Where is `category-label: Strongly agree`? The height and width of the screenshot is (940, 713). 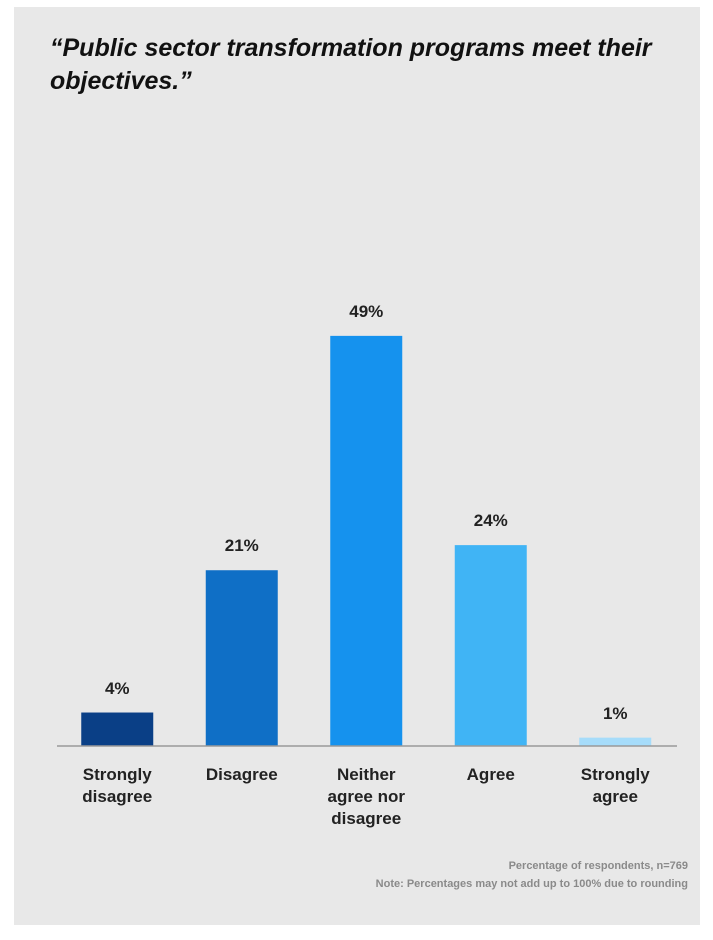 category-label: Strongly agree is located at coordinates (615, 785).